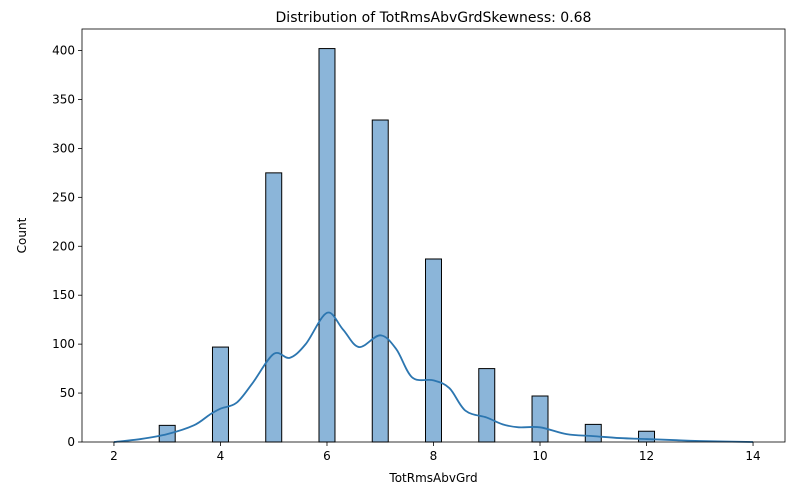 The image size is (800, 500). What do you see at coordinates (67, 393) in the screenshot?
I see `y-tick-label: 50` at bounding box center [67, 393].